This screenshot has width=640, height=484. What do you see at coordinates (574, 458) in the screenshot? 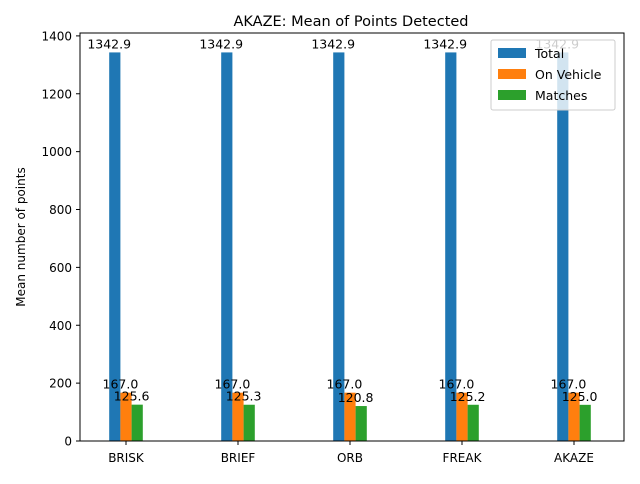
I see `x-tick-label: AKAZE` at bounding box center [574, 458].